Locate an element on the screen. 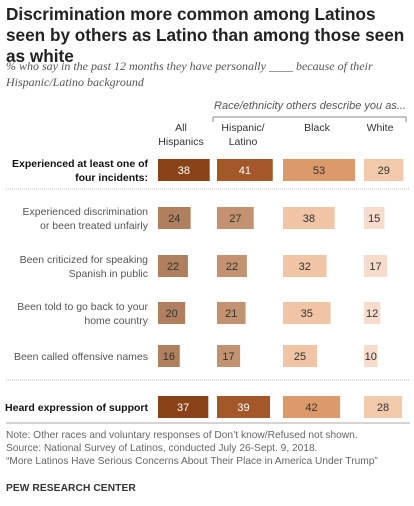 Image resolution: width=414 pixels, height=506 pixels. bar-value-label: 15 is located at coordinates (374, 219).